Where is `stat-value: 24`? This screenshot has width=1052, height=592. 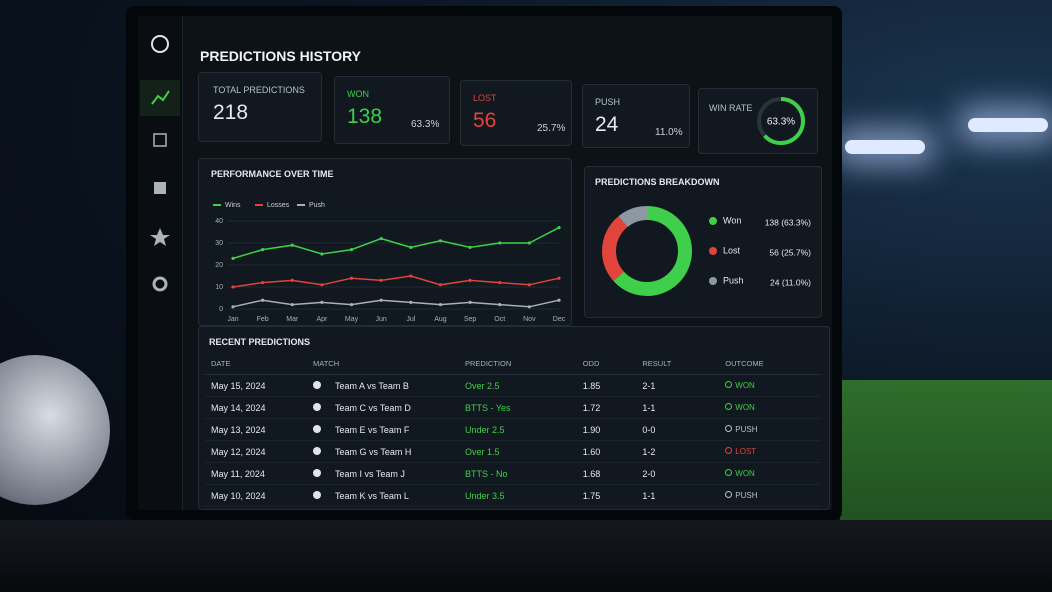
stat-value: 24 is located at coordinates (607, 124).